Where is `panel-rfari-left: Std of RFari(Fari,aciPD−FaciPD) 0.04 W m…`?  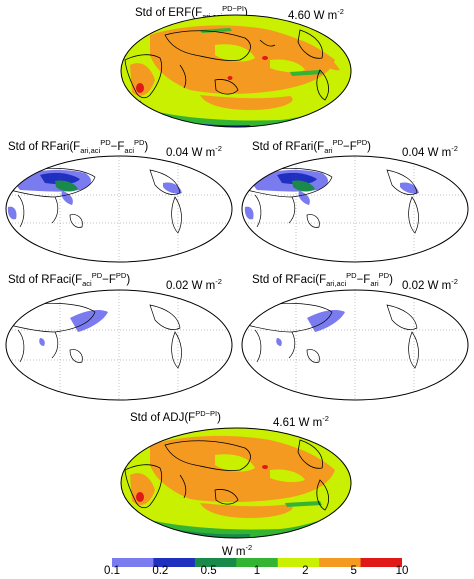
panel-rfari-left: Std of RFari(Fari,aciPD−FaciPD) 0.04 W m… is located at coordinates (118, 200).